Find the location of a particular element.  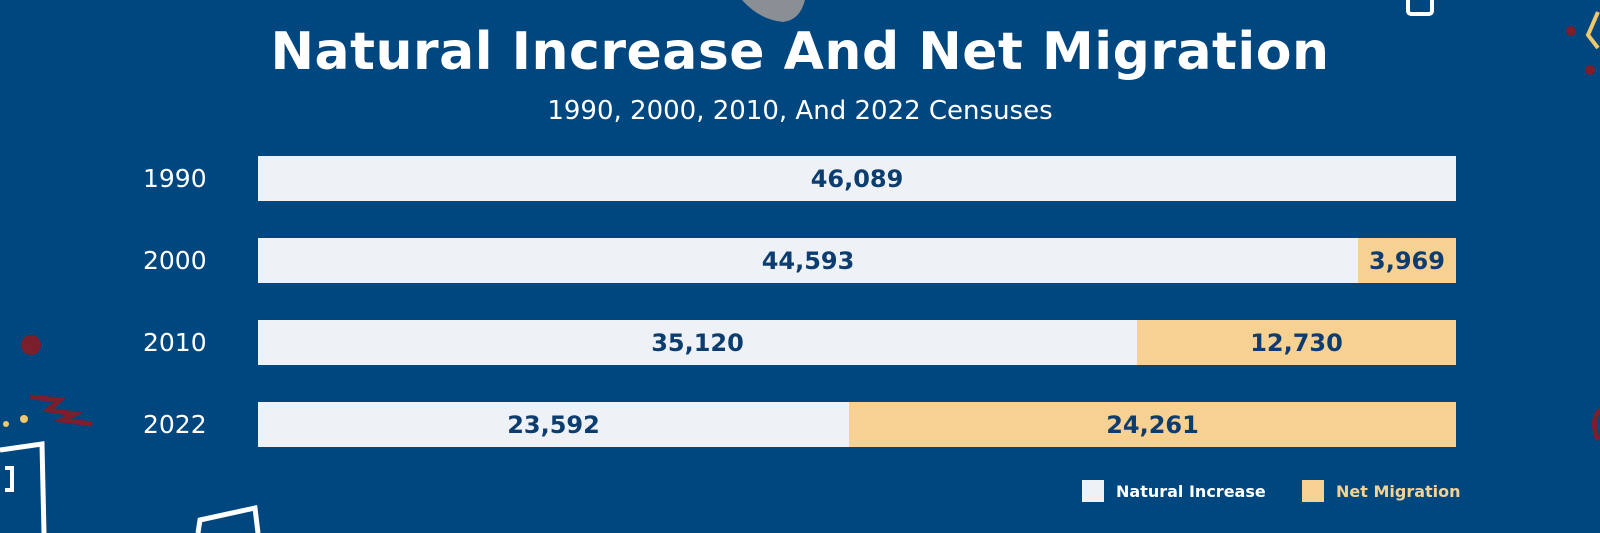

data-label-net-migration: 3,969 is located at coordinates (1407, 260).